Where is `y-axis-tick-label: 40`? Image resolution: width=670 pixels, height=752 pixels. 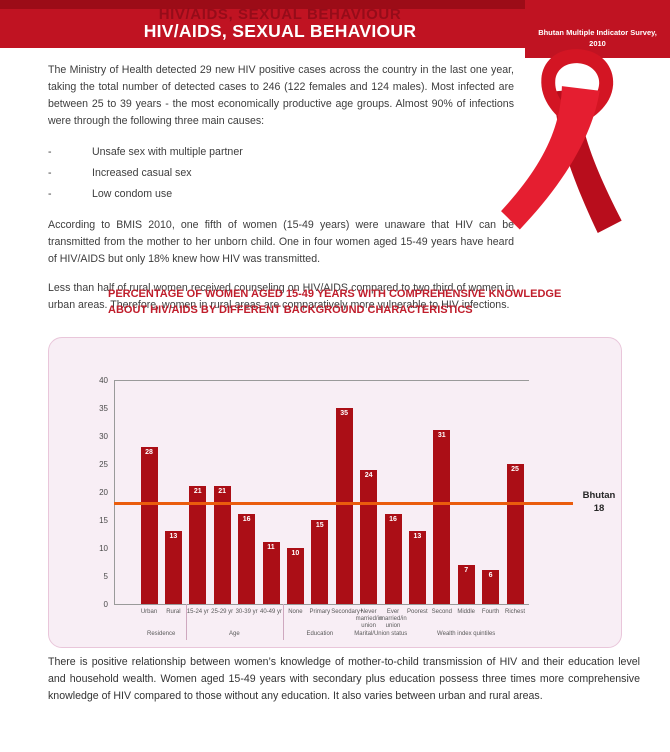
y-axis-tick-label: 40 is located at coordinates (103, 380).